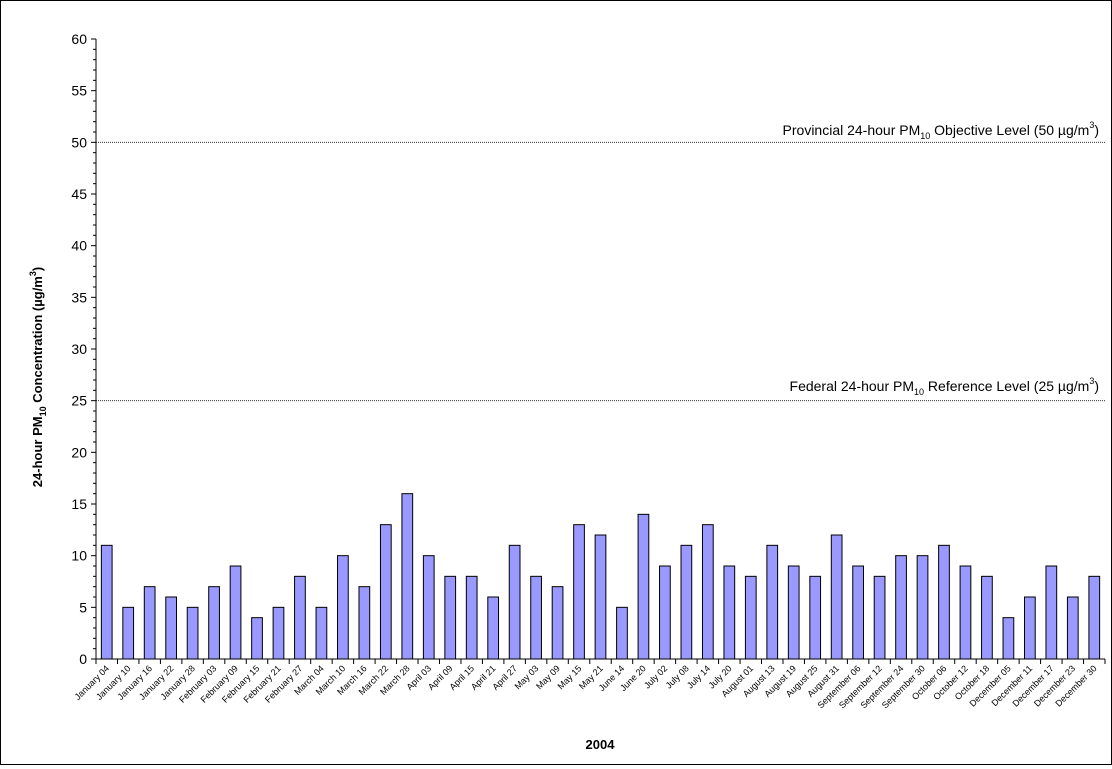 This screenshot has height=769, width=1112. I want to click on y-tick-label: 60, so click(79, 39).